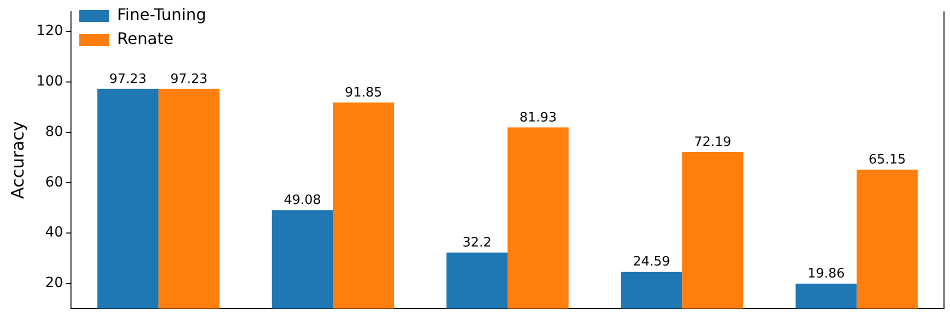 This screenshot has height=320, width=950. What do you see at coordinates (713, 142) in the screenshot?
I see `data-label: 72.19` at bounding box center [713, 142].